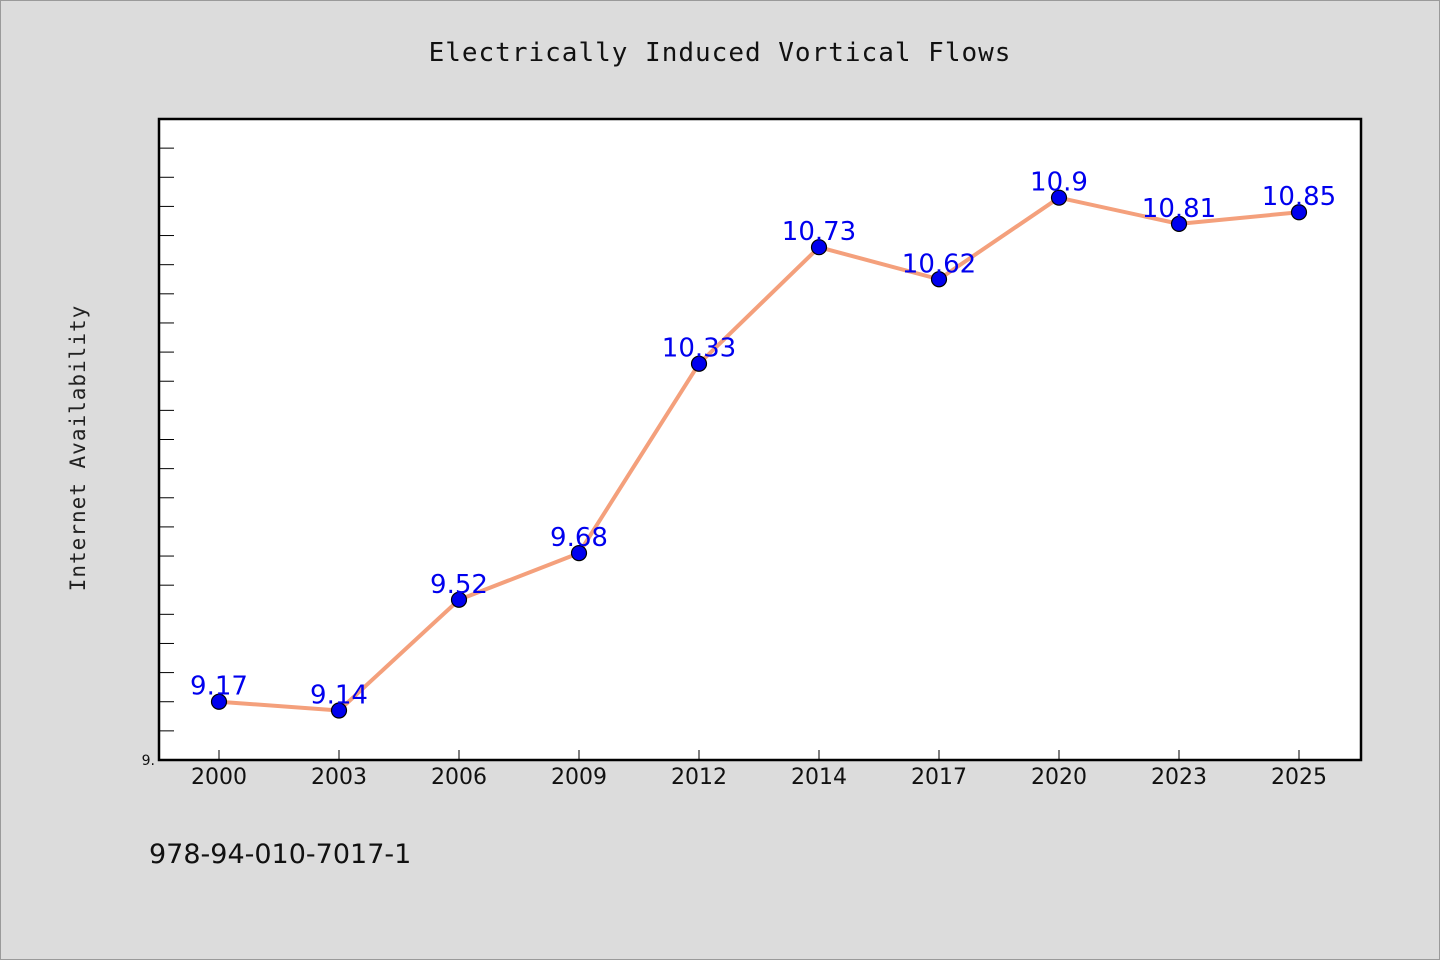  Describe the element at coordinates (1179, 209) in the screenshot. I see `data-label: 10.81` at that location.